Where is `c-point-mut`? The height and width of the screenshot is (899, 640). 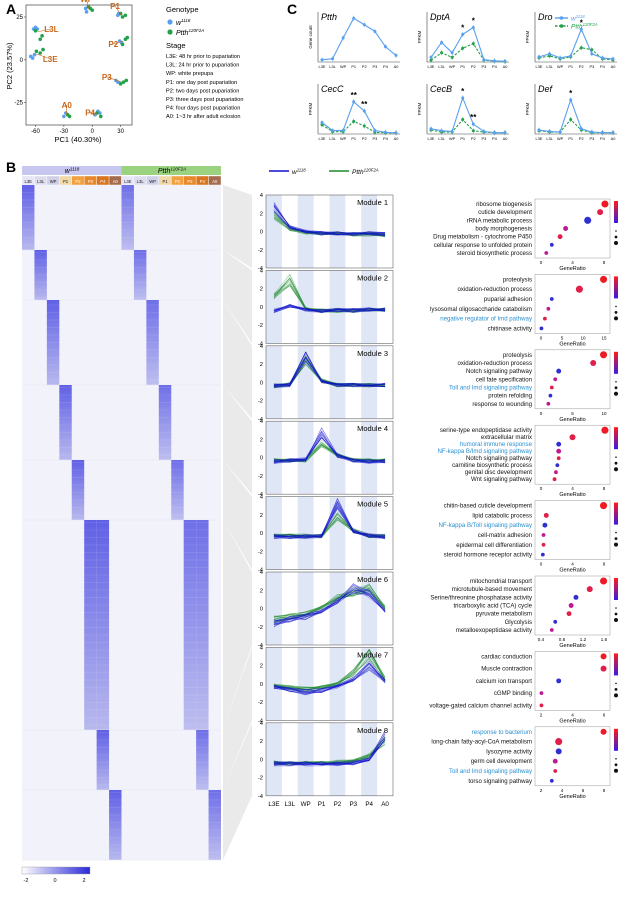
c-point-mut is located at coordinates (581, 48).